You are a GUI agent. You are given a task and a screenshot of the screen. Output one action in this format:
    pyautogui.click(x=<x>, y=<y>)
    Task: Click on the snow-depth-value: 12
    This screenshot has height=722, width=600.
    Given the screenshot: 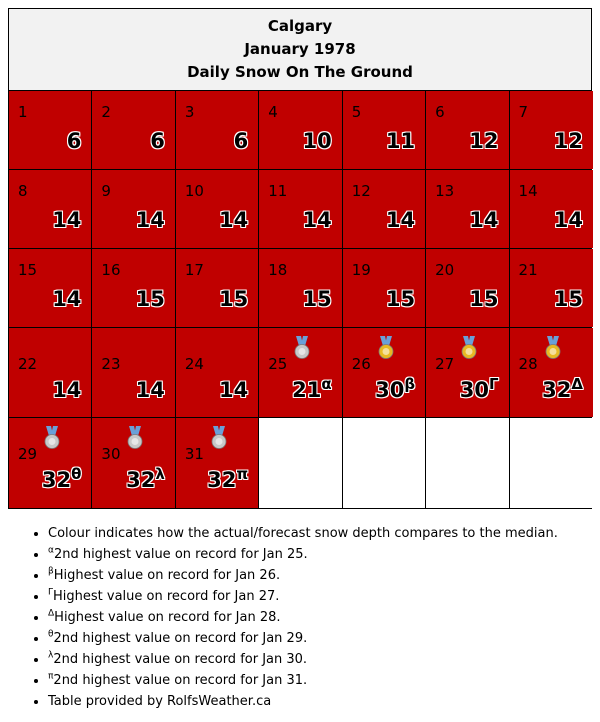 What is the action you would take?
    pyautogui.click(x=483, y=141)
    